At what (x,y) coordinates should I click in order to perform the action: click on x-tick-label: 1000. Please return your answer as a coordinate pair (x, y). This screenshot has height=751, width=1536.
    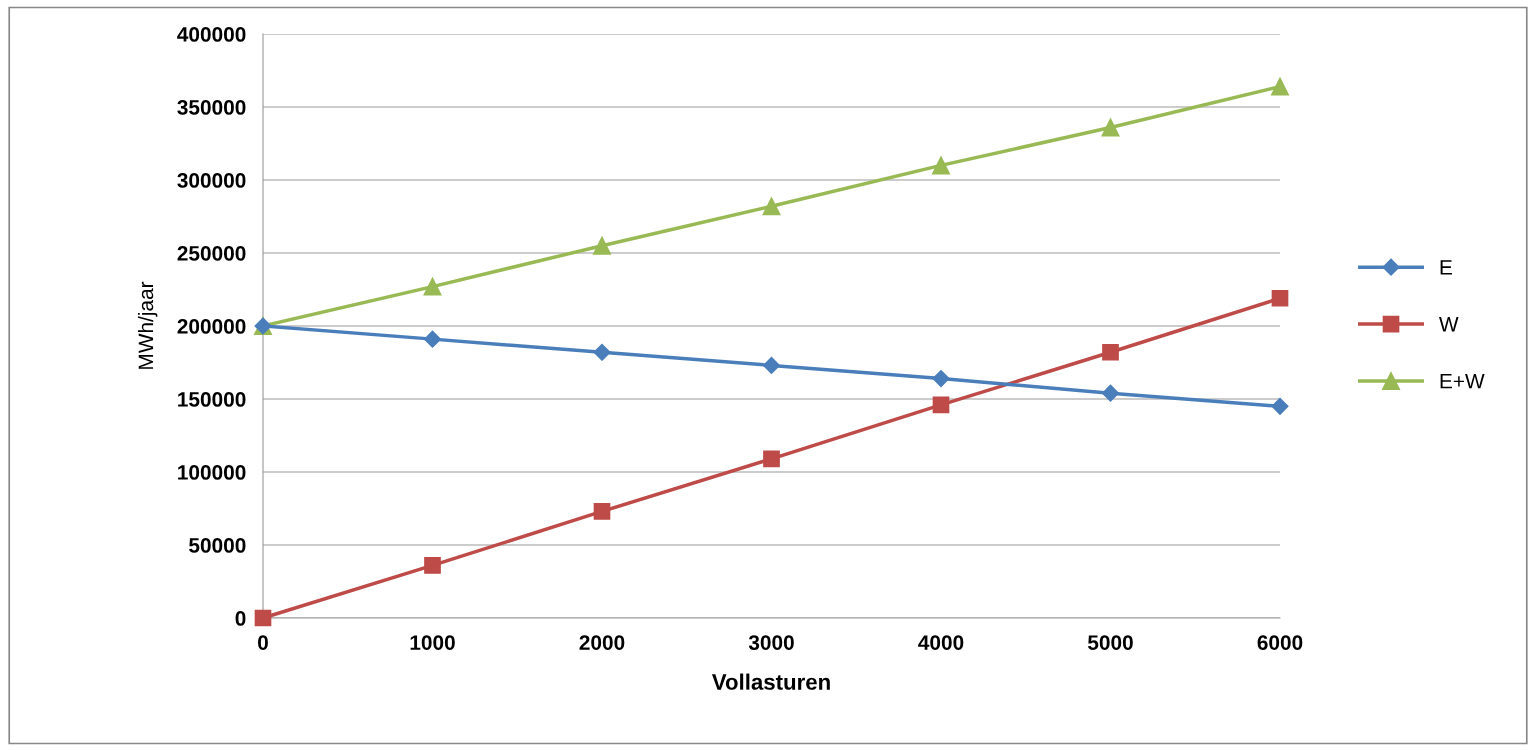
    Looking at the image, I should click on (432, 642).